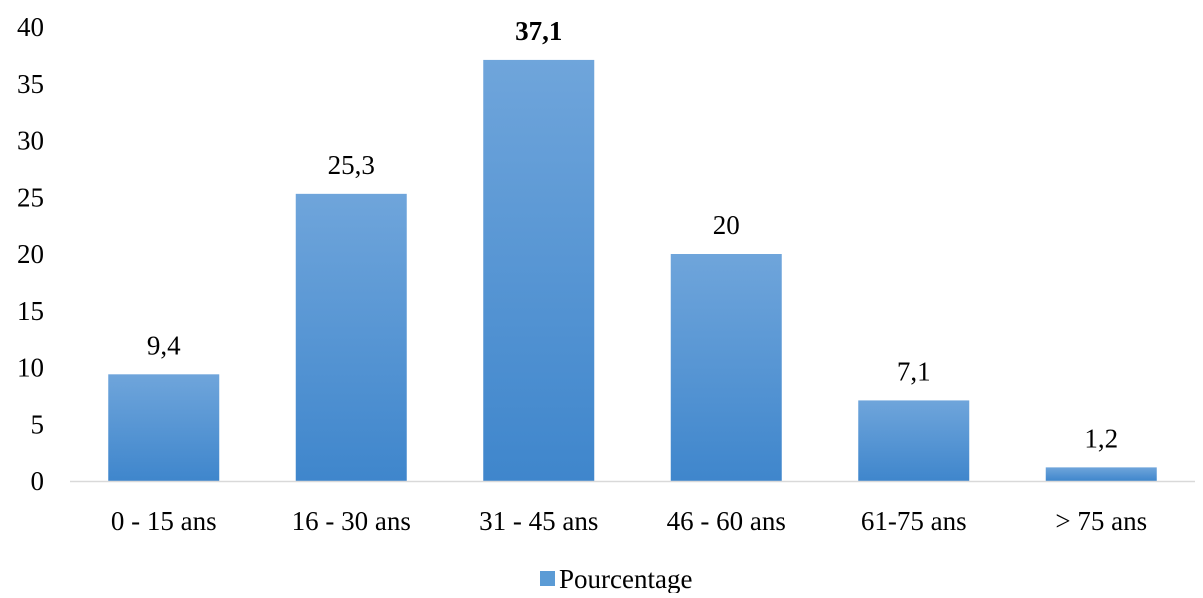 This screenshot has height=598, width=1203. I want to click on bar-data-label: 37,1, so click(538, 31).